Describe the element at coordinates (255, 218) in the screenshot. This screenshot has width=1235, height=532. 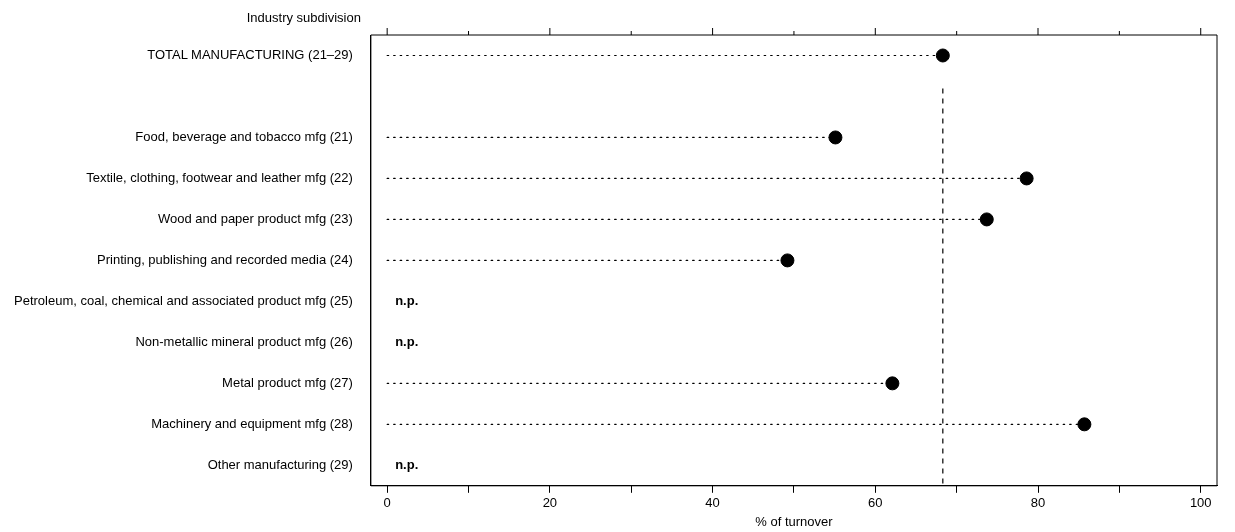
I see `y-tick-label: Wood and paper product mfg (23)` at that location.